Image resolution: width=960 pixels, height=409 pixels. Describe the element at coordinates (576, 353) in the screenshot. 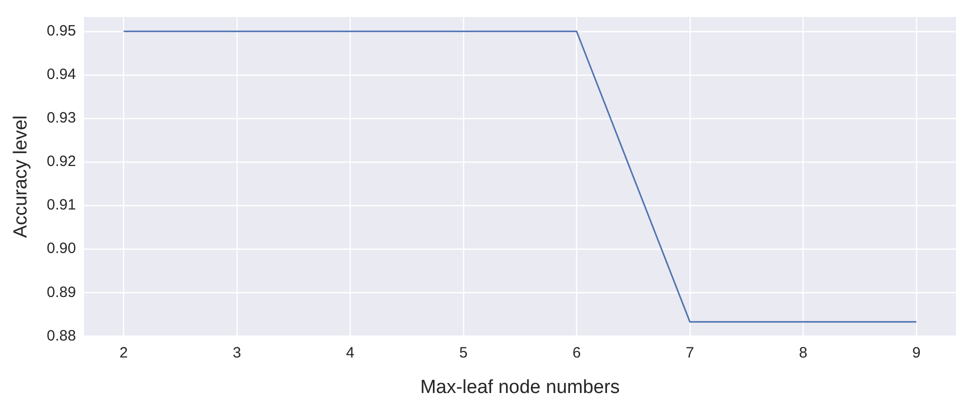

I see `x-tick-label: 6` at that location.